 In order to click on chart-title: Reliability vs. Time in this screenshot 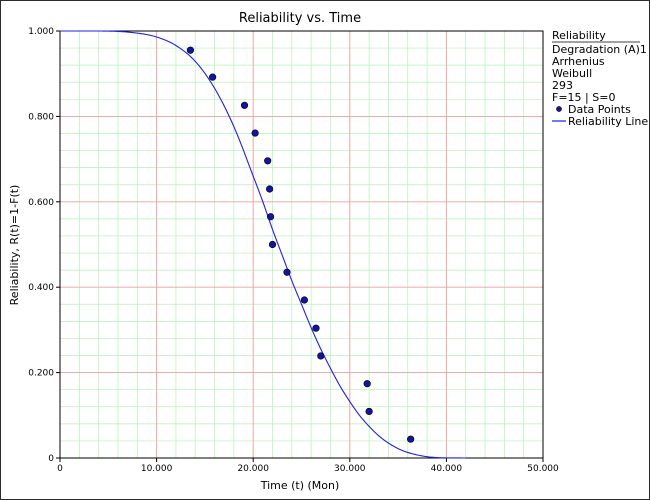, I will do `click(300, 18)`.